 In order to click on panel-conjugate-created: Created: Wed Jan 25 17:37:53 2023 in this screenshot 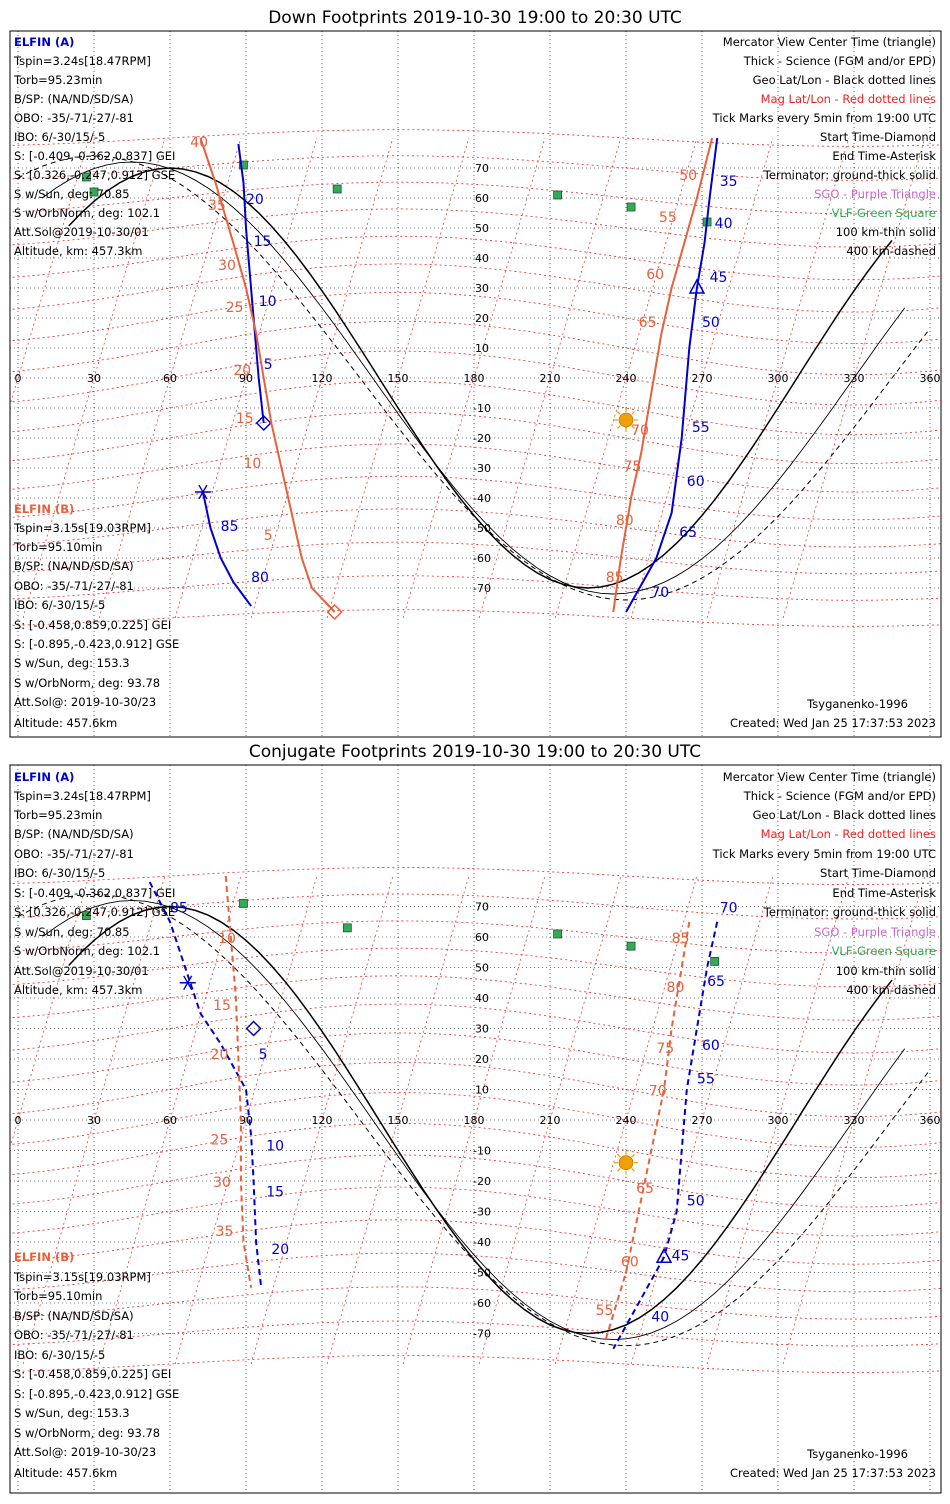, I will do `click(833, 1473)`.